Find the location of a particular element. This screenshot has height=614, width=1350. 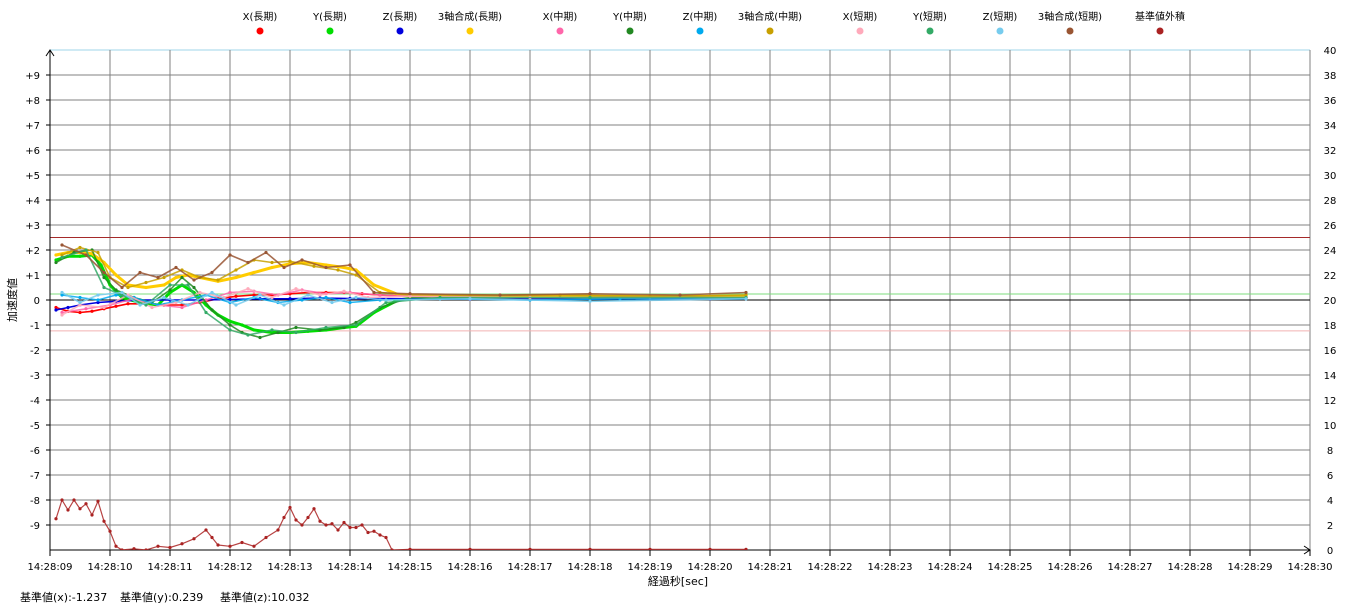

x-tick-label: 14:28:19 is located at coordinates (650, 567).